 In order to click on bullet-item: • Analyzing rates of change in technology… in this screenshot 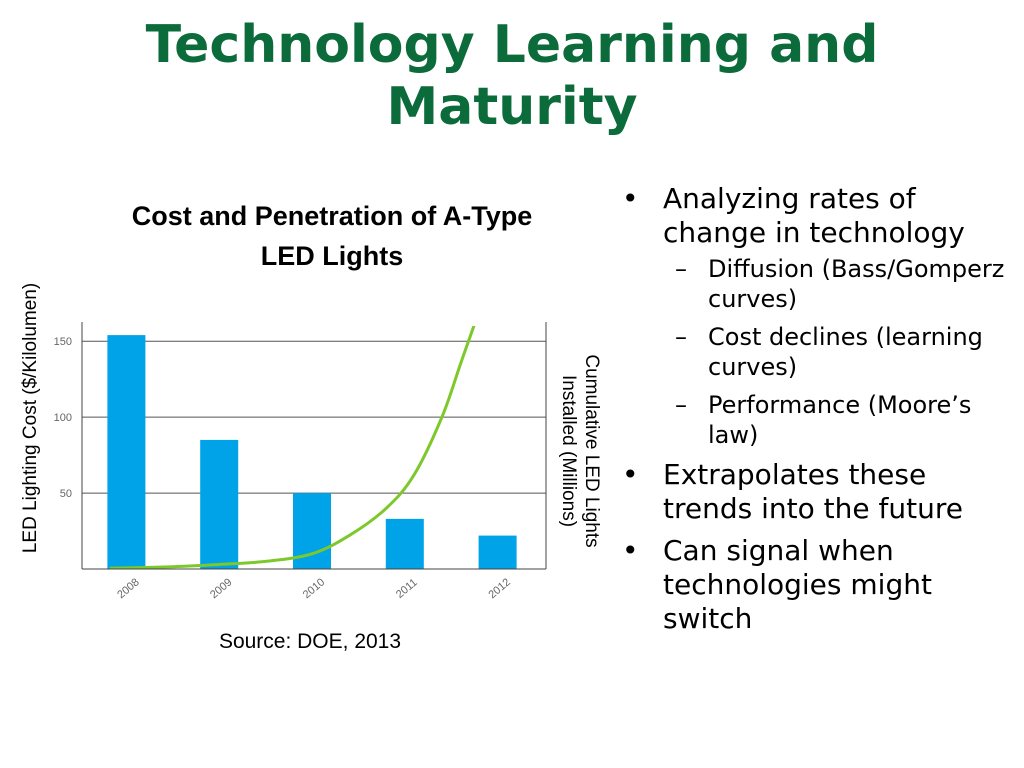, I will do `click(818, 316)`.